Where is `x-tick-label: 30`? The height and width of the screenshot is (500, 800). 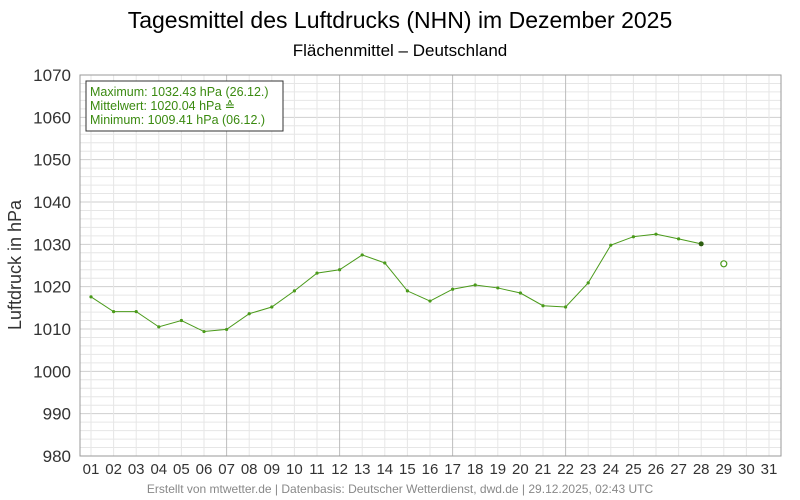 x-tick-label: 30 is located at coordinates (746, 469).